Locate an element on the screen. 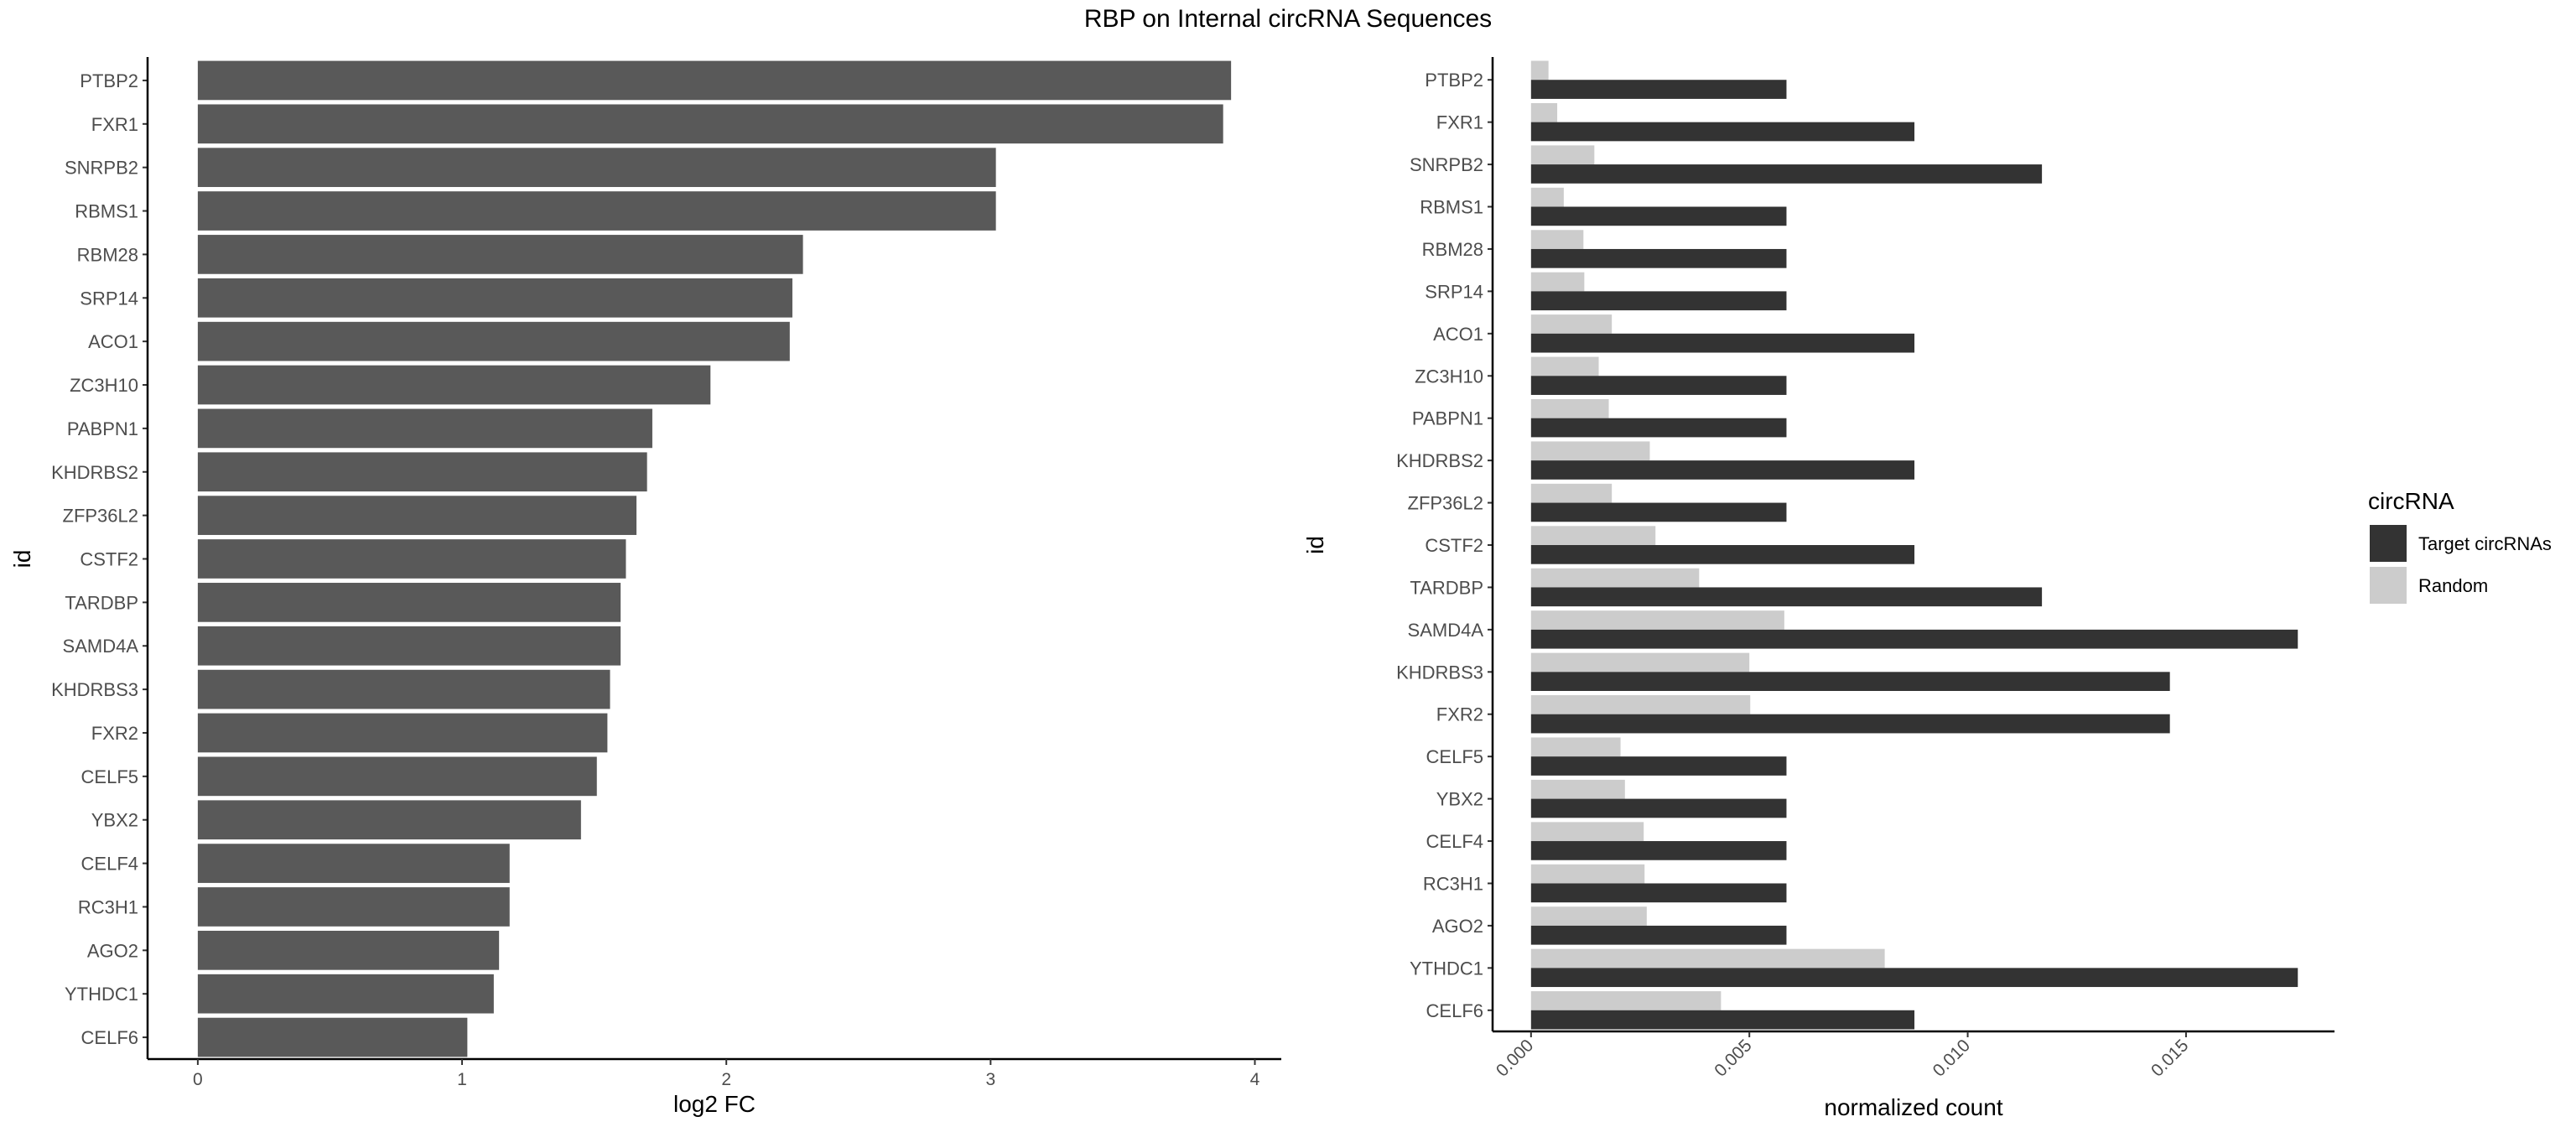 This screenshot has width=2576, height=1127. bar-random-samd4a is located at coordinates (1657, 620).